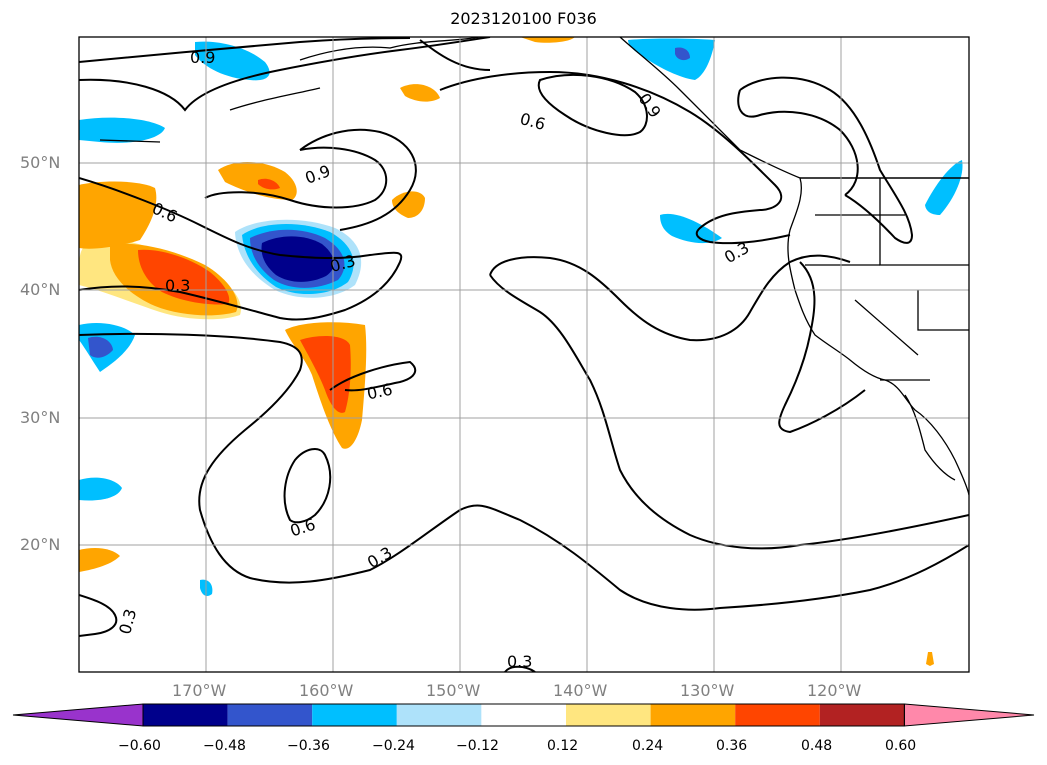 Image resolution: width=1047 pixels, height=765 pixels. Describe the element at coordinates (732, 746) in the screenshot. I see `colorbar-tick: 0.36` at that location.